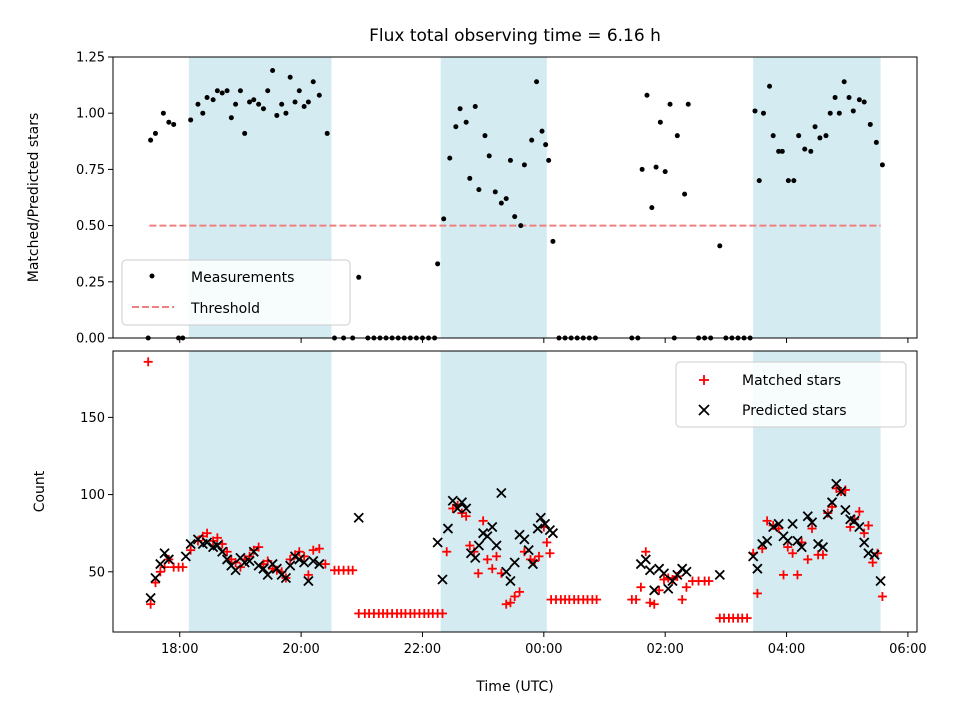 Image resolution: width=960 pixels, height=720 pixels. I want to click on y-tick-label: 100, so click(92, 495).